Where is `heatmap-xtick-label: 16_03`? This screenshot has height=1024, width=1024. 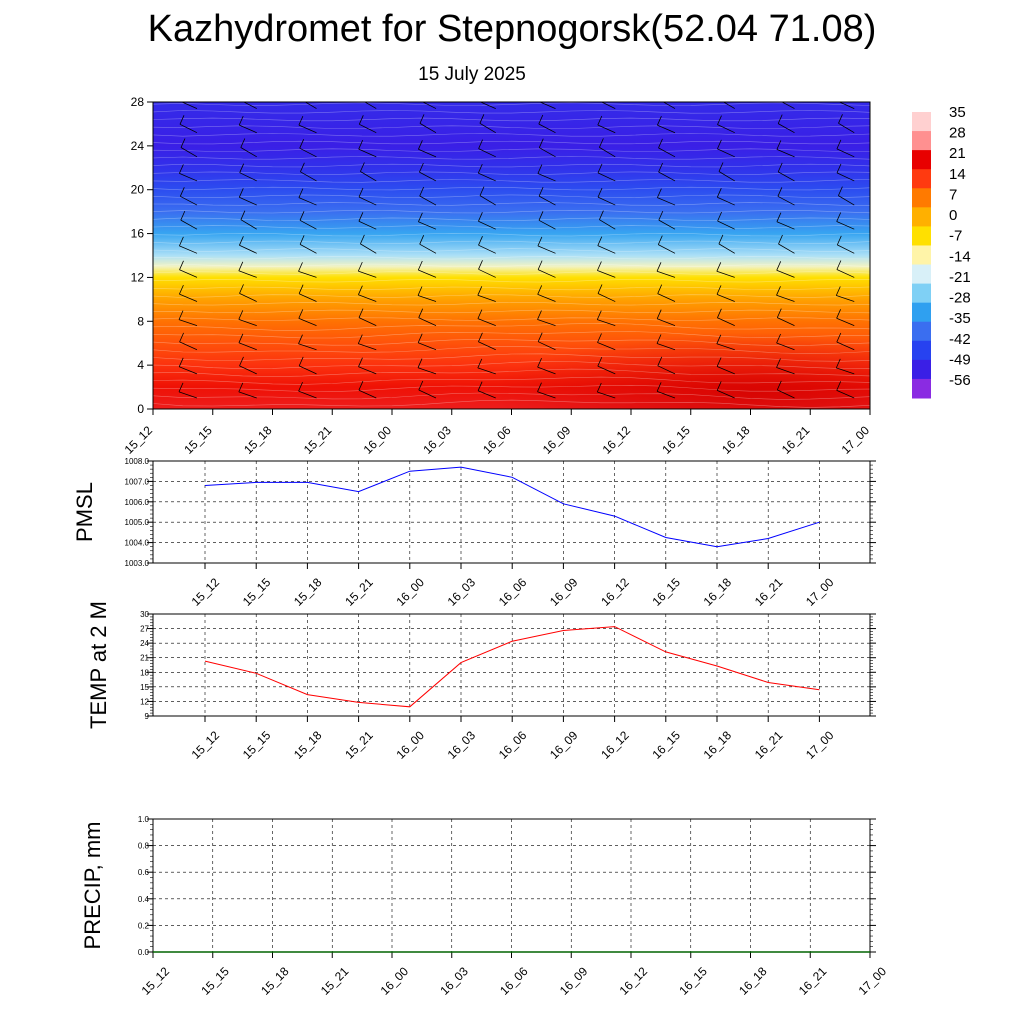
heatmap-xtick-label: 16_03 is located at coordinates (437, 440).